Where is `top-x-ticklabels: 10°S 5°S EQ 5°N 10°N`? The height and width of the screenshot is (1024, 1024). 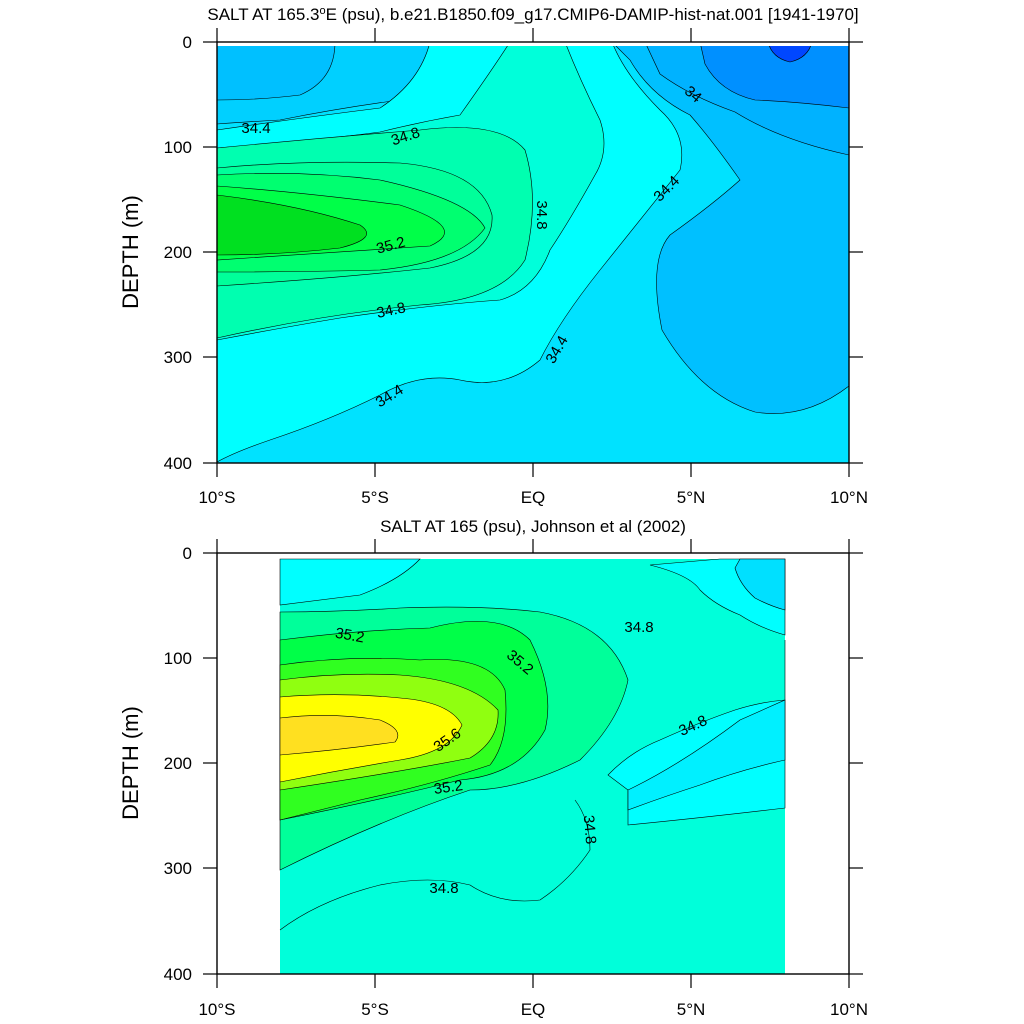 top-x-ticklabels: 10°S 5°S EQ 5°N 10°N is located at coordinates (533, 497).